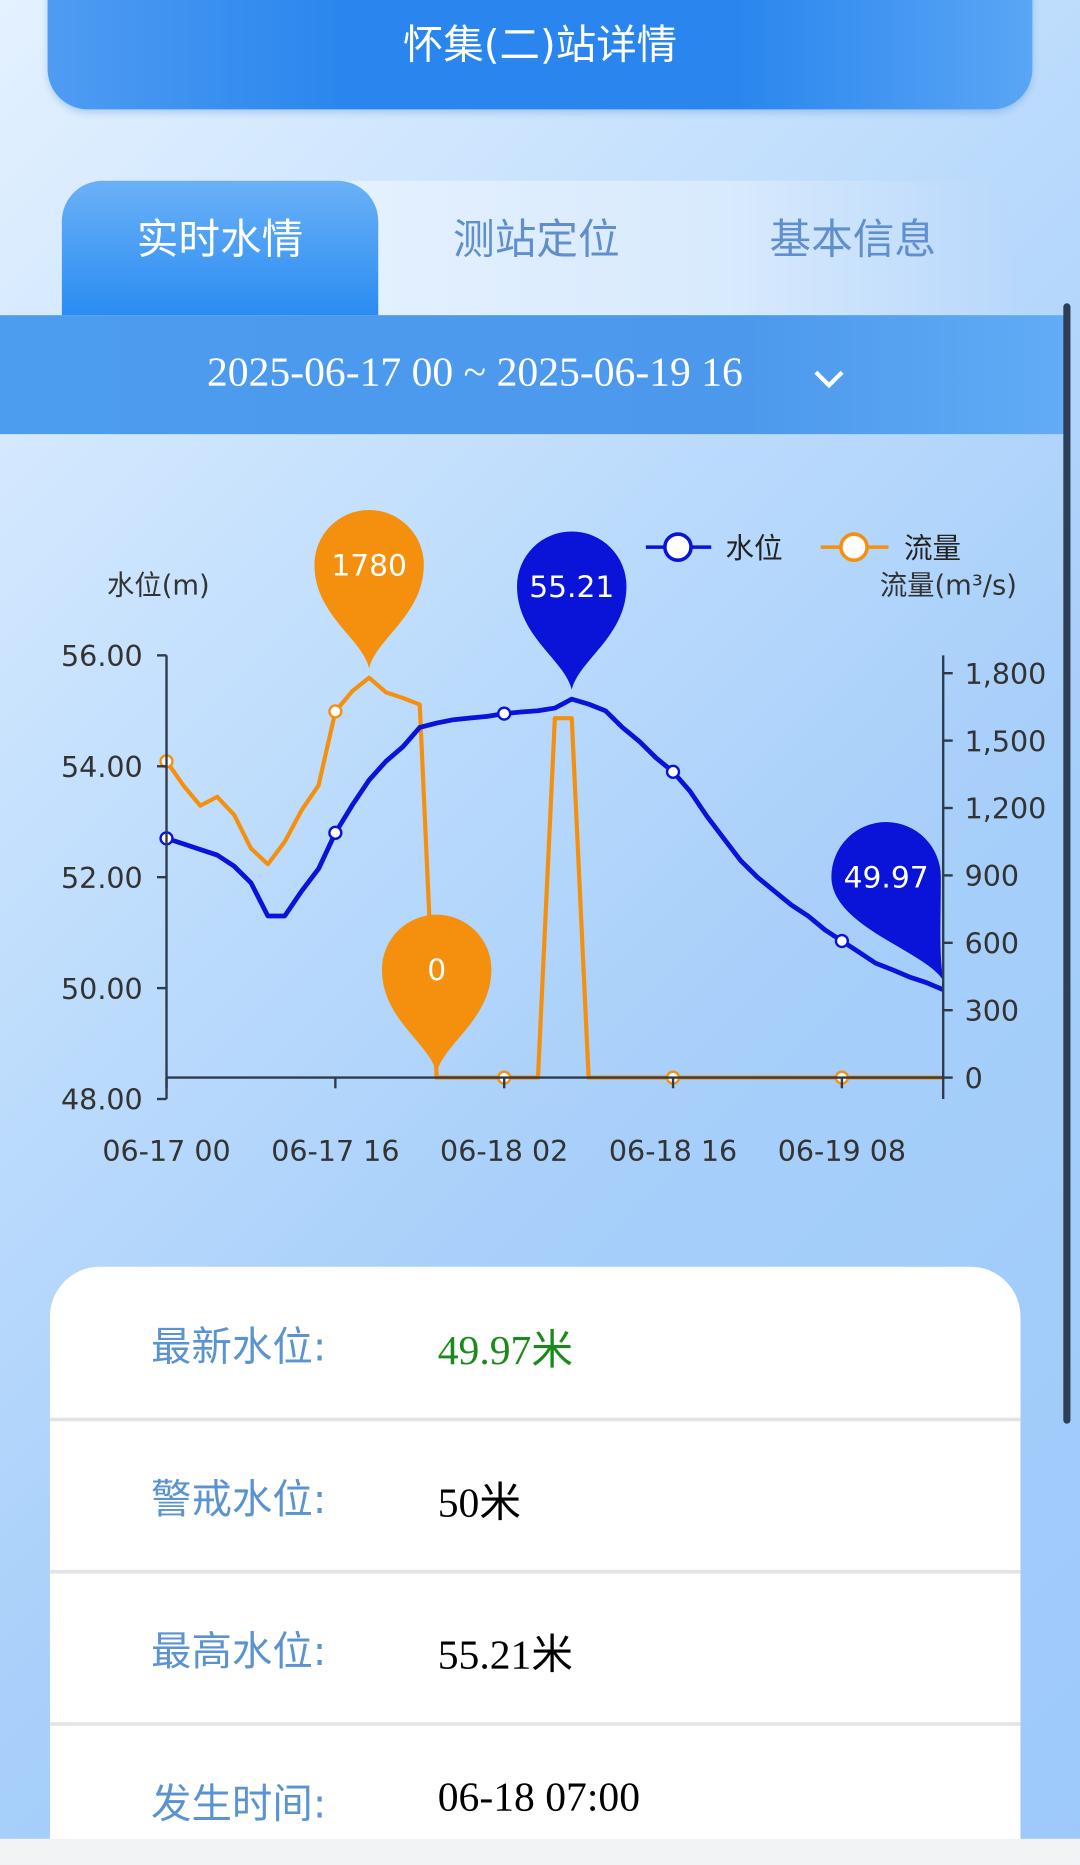  Describe the element at coordinates (1006, 809) in the screenshot. I see `y2-tick-label: 1,200` at that location.